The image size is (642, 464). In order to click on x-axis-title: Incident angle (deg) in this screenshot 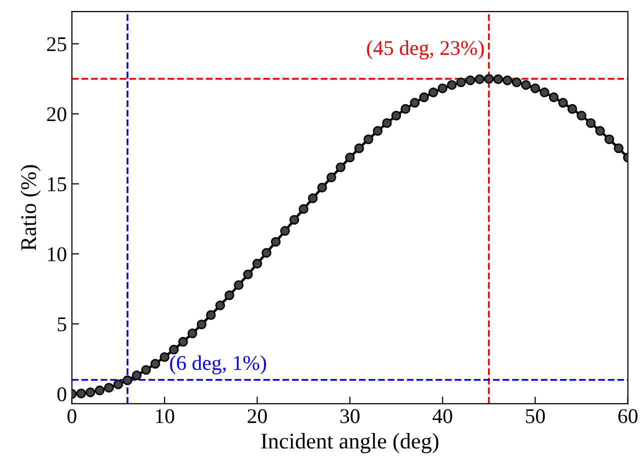, I will do `click(349, 443)`.